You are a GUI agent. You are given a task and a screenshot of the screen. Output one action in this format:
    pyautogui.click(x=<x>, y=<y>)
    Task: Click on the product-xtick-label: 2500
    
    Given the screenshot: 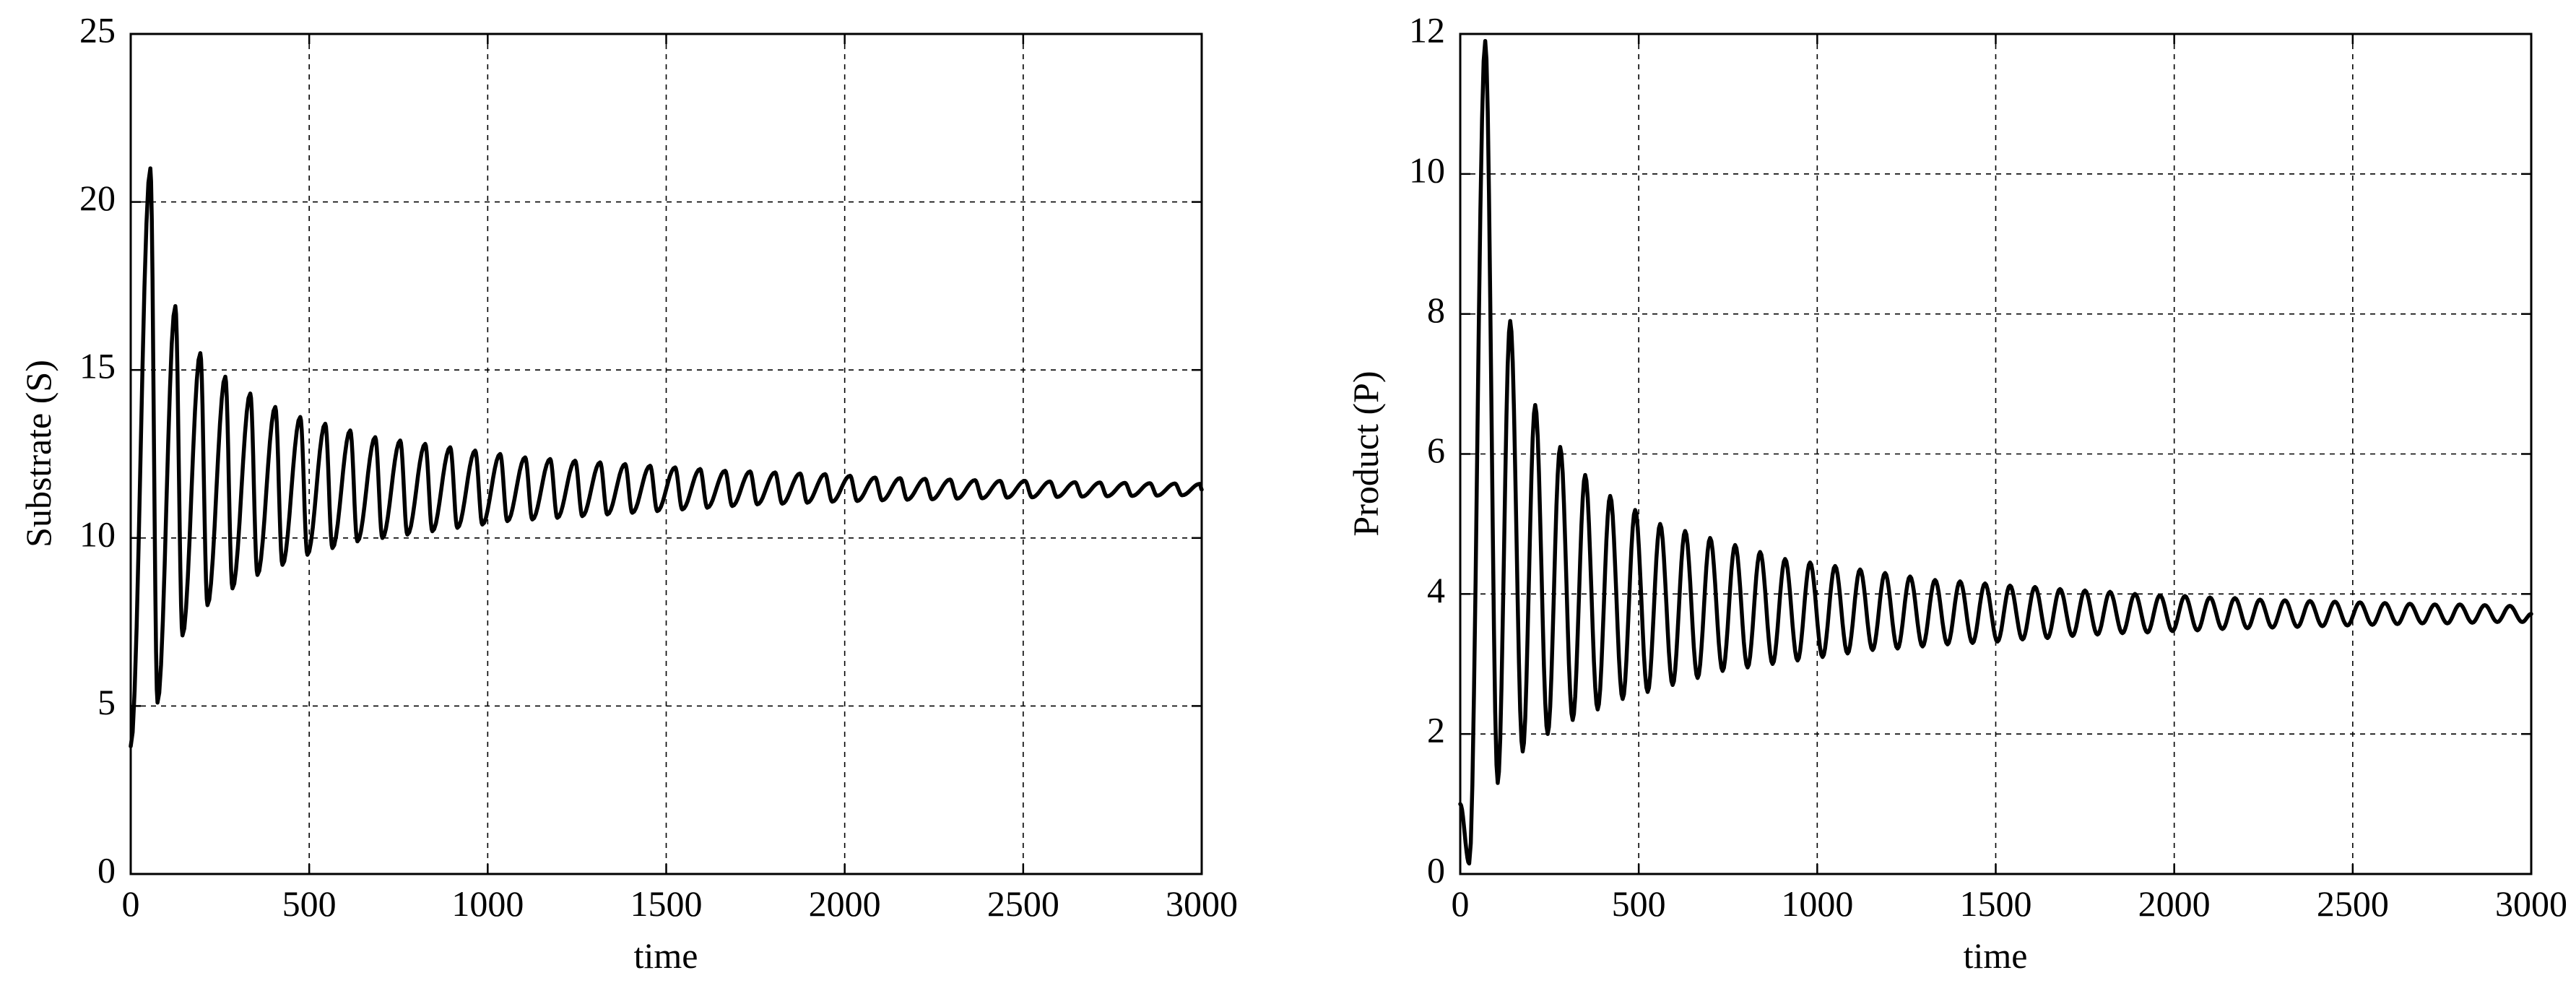 What is the action you would take?
    pyautogui.click(x=2353, y=903)
    